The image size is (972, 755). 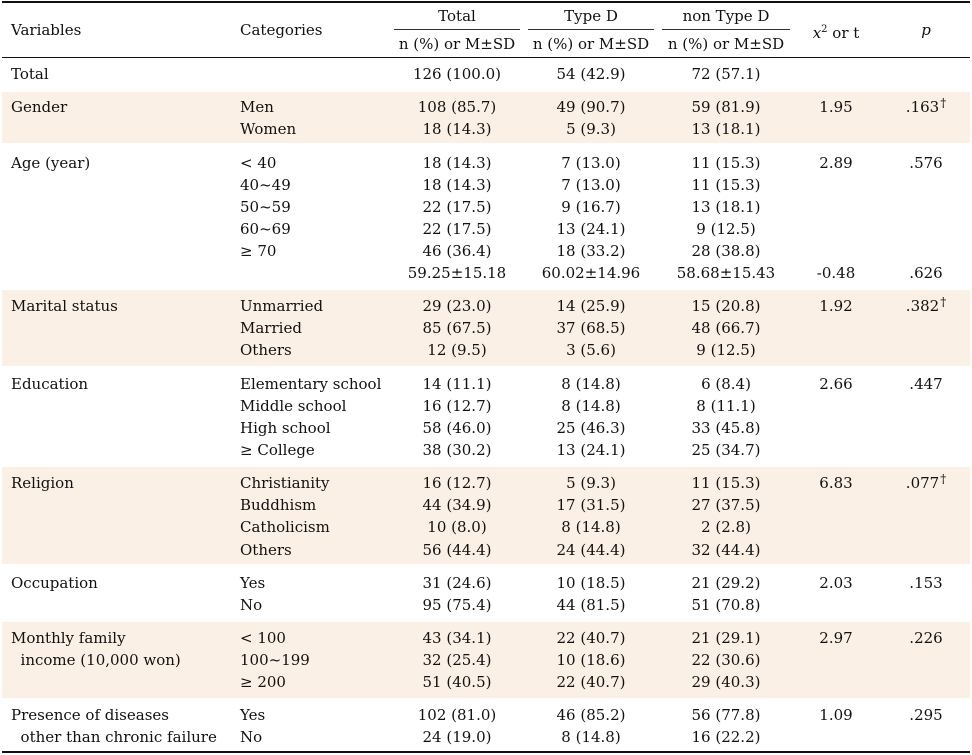 I want to click on cell-typed: 9 (16.7), so click(x=591, y=207).